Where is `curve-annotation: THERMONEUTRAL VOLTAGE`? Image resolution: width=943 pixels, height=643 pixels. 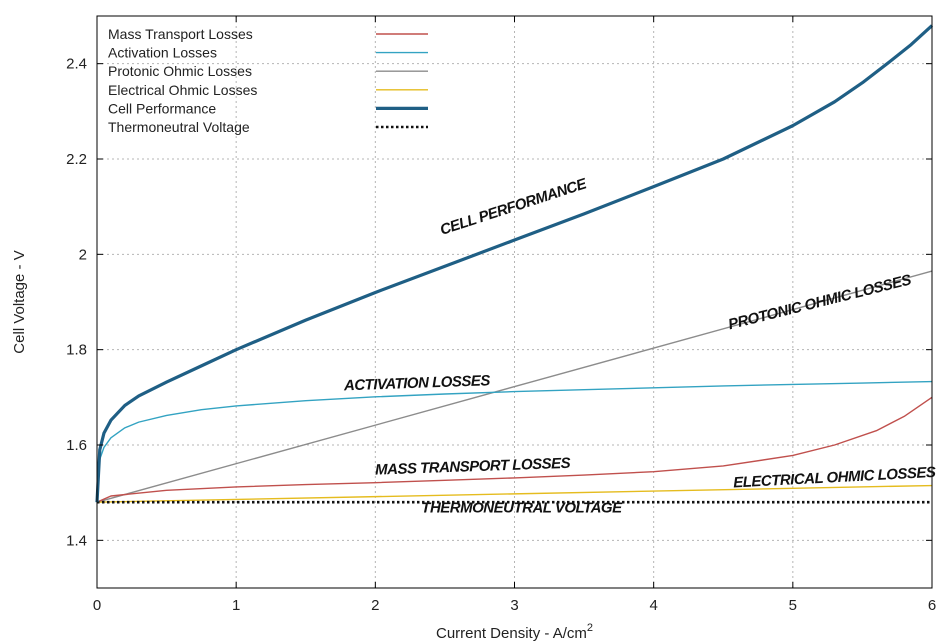 curve-annotation: THERMONEUTRAL VOLTAGE is located at coordinates (522, 508).